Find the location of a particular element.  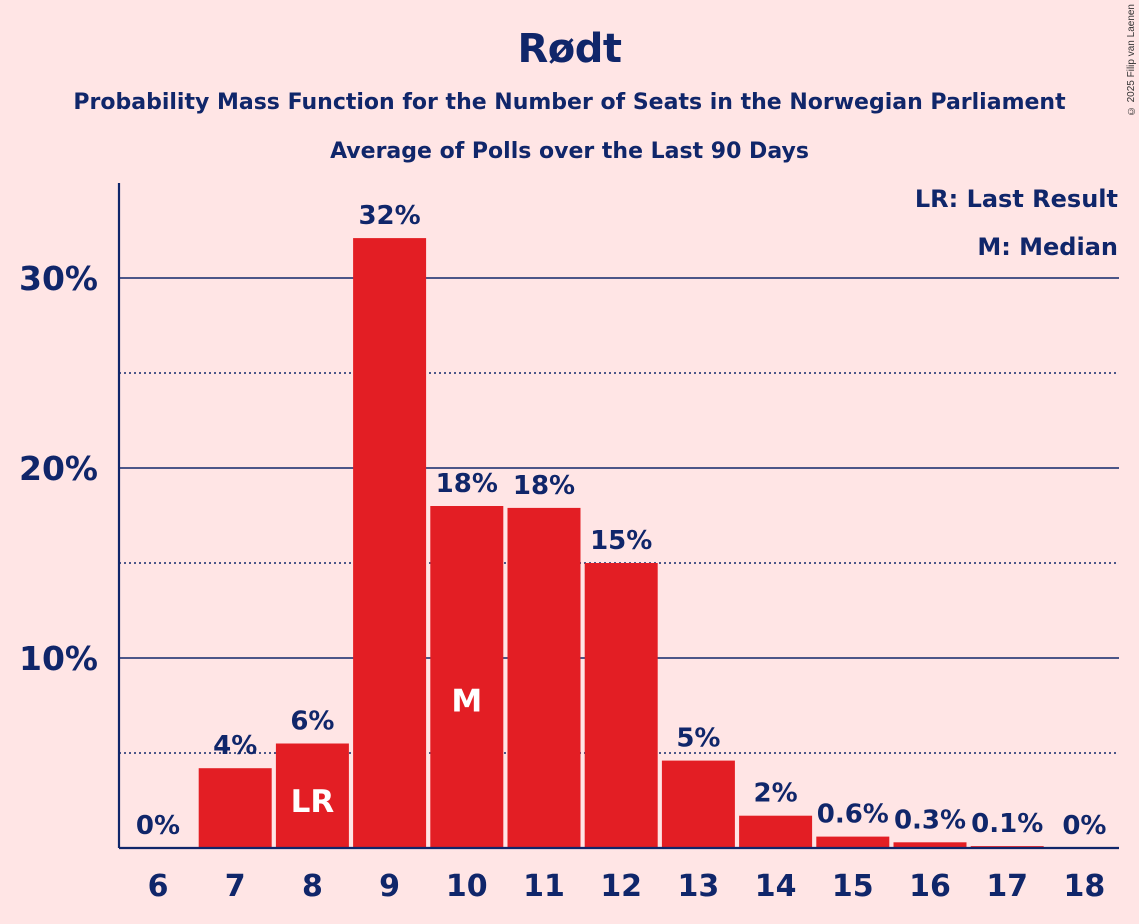

data-label: 5% is located at coordinates (698, 739).